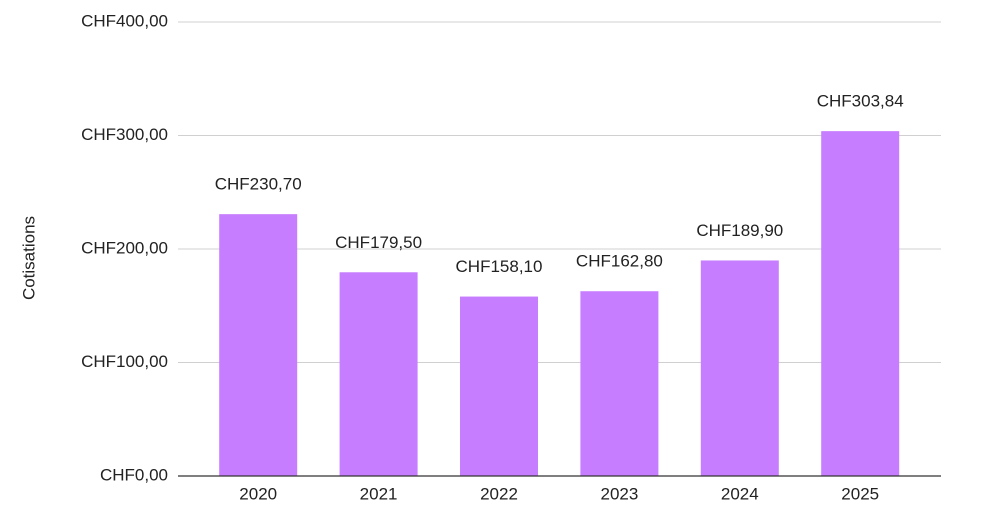 The height and width of the screenshot is (523, 982). Describe the element at coordinates (258, 184) in the screenshot. I see `value-label: CHF230,70` at that location.